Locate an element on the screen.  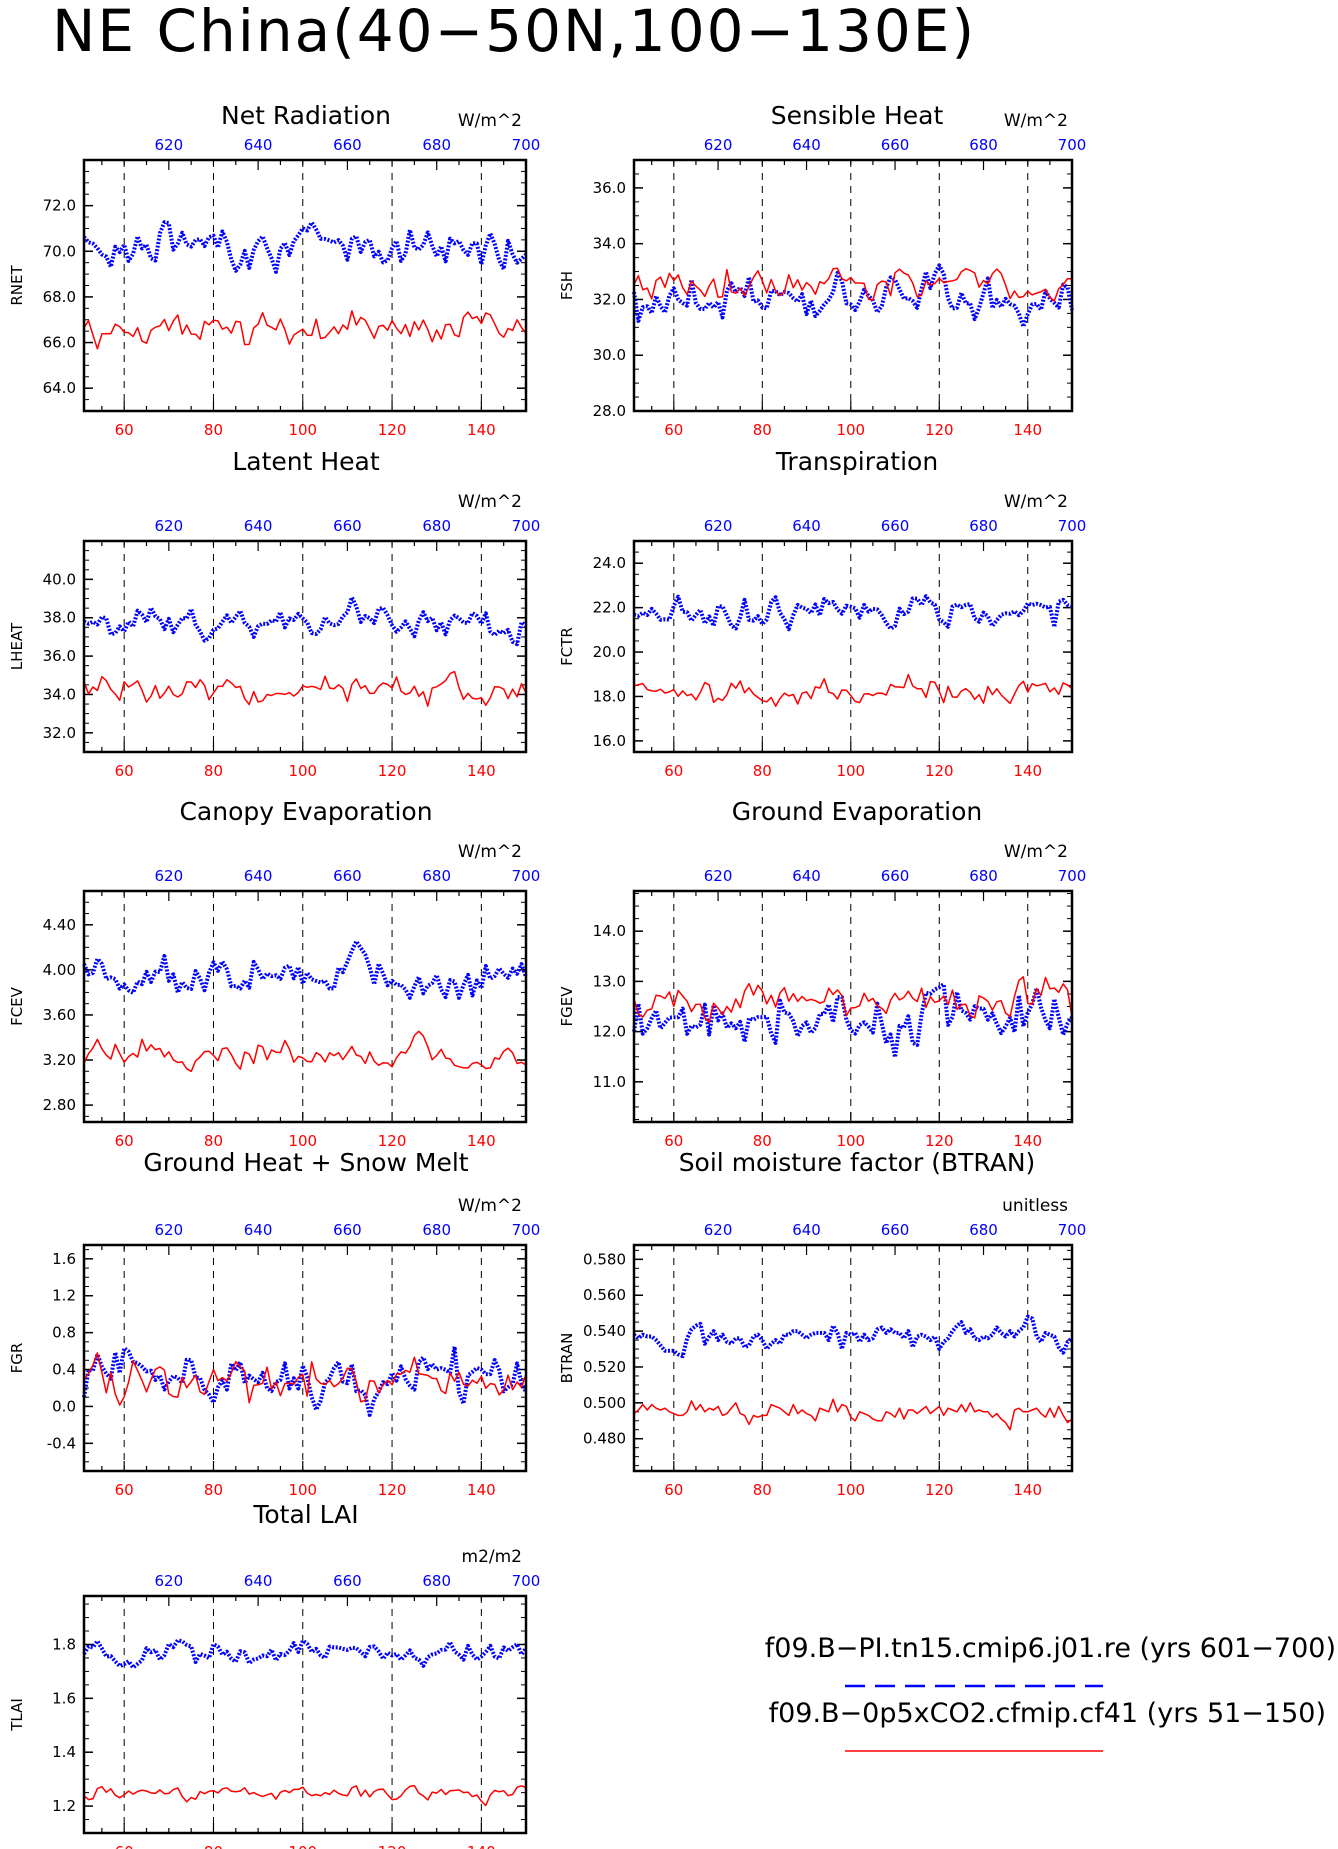
y-tick-label: 13.0 is located at coordinates (609, 981).